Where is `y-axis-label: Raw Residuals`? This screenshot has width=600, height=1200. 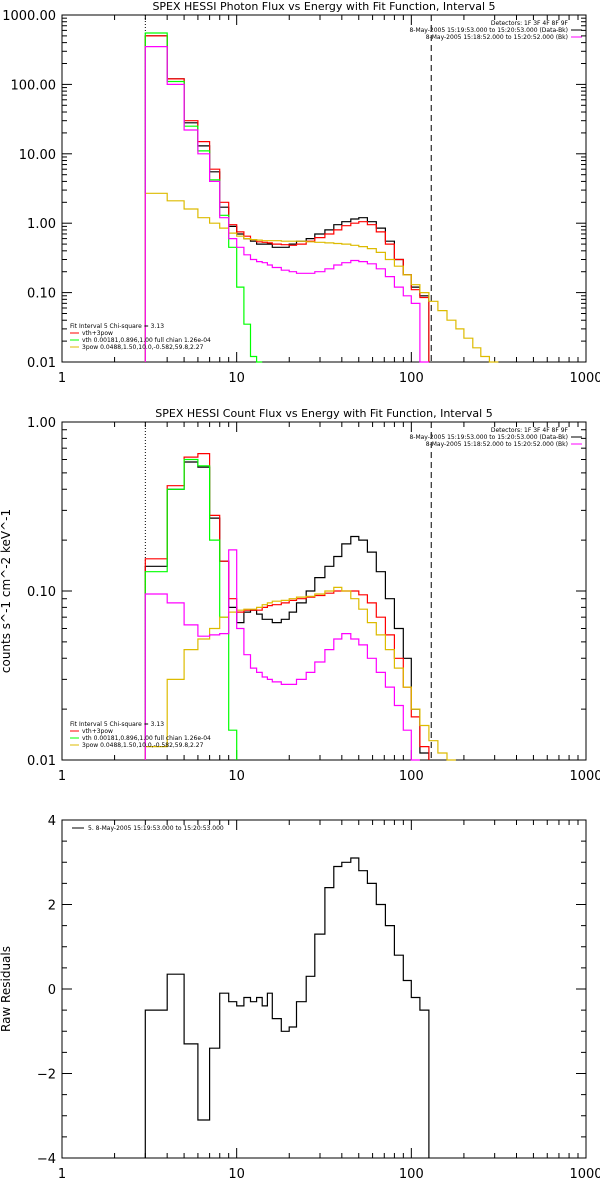 y-axis-label: Raw Residuals is located at coordinates (6, 989).